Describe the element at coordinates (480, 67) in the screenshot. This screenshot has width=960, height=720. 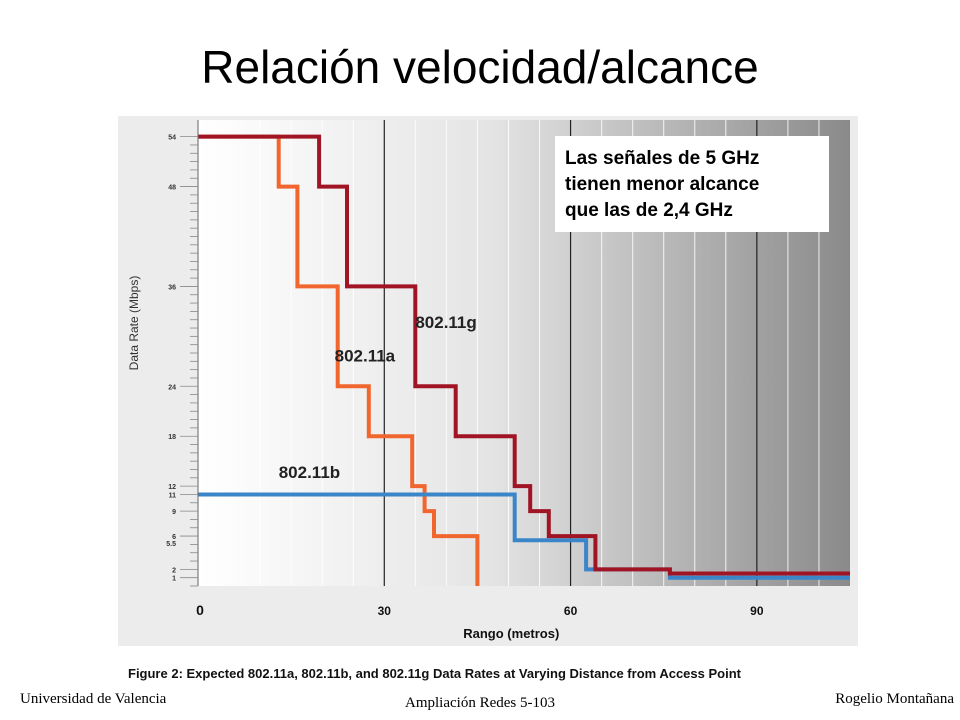
I see `slide-title: Relación velocidad/alcance` at that location.